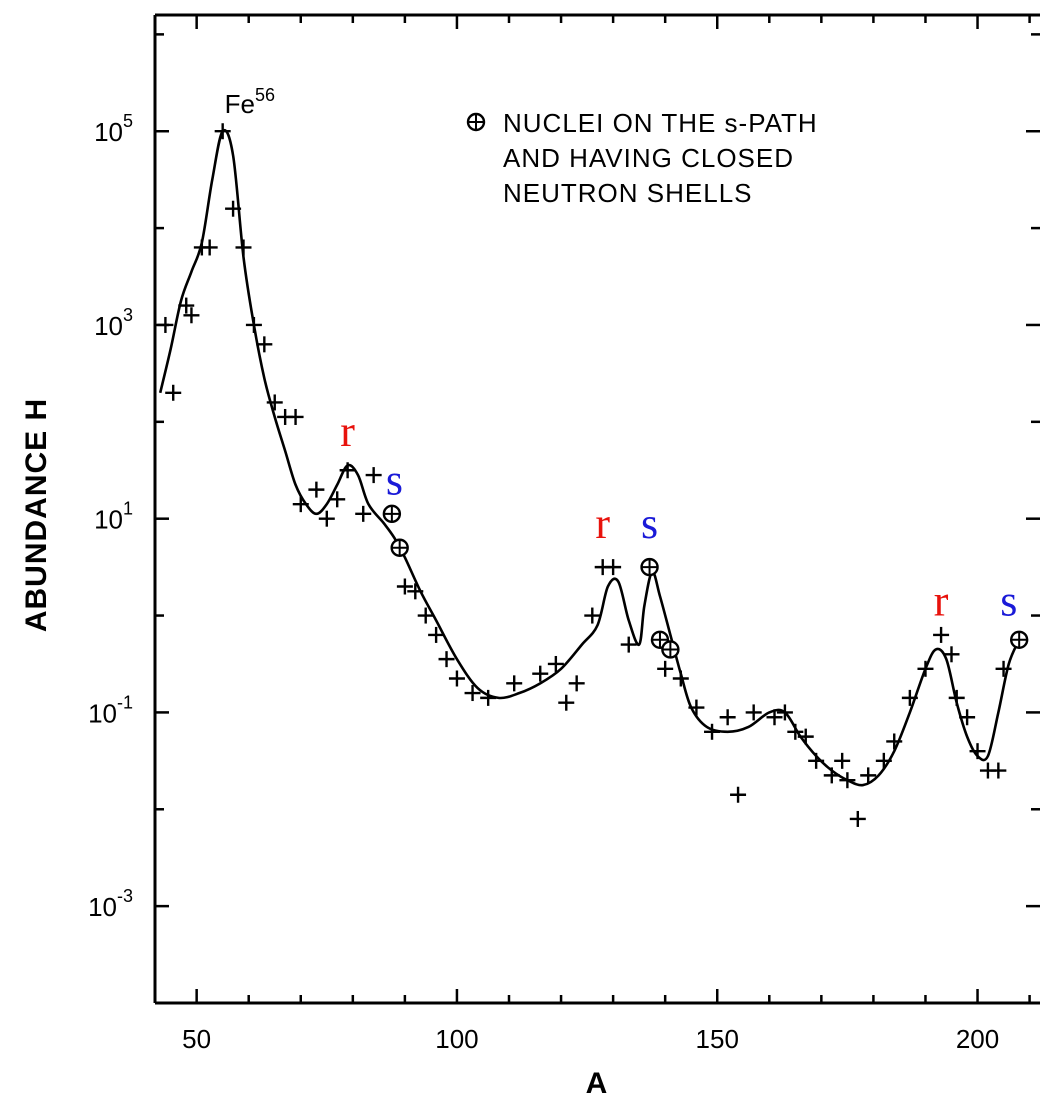 Image resolution: width=1043 pixels, height=1100 pixels. I want to click on legend-line-1: NUCLEI ON THE s-PATH, so click(660, 123).